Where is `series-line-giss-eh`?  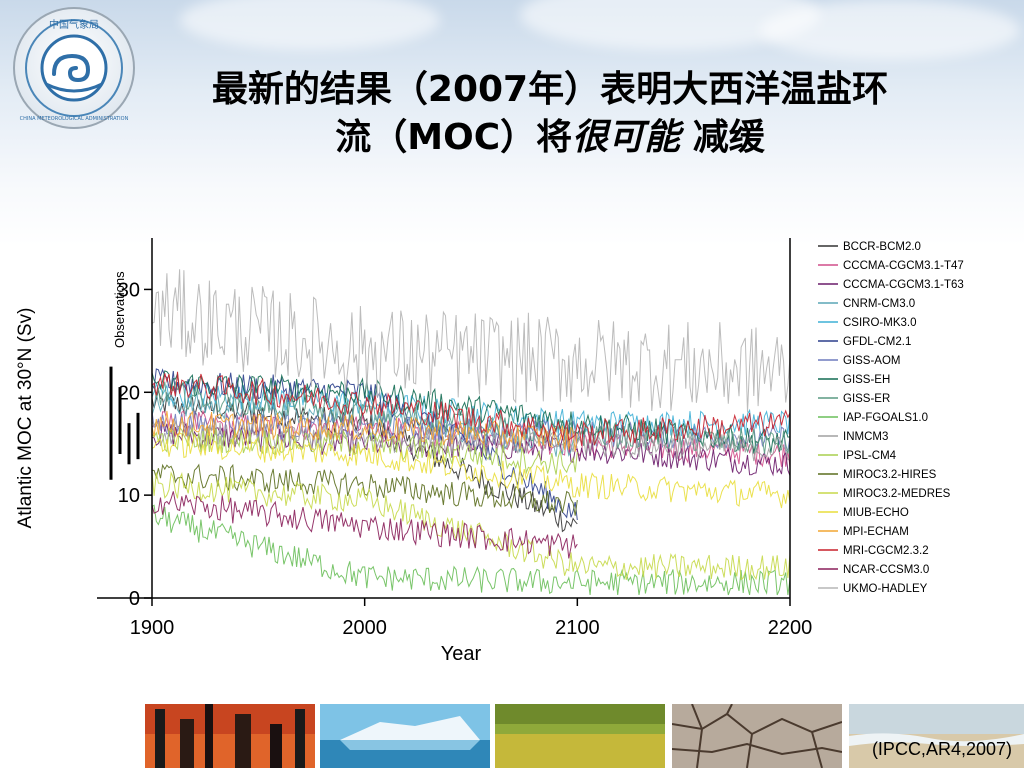
series-line-giss-eh is located at coordinates (471, 412).